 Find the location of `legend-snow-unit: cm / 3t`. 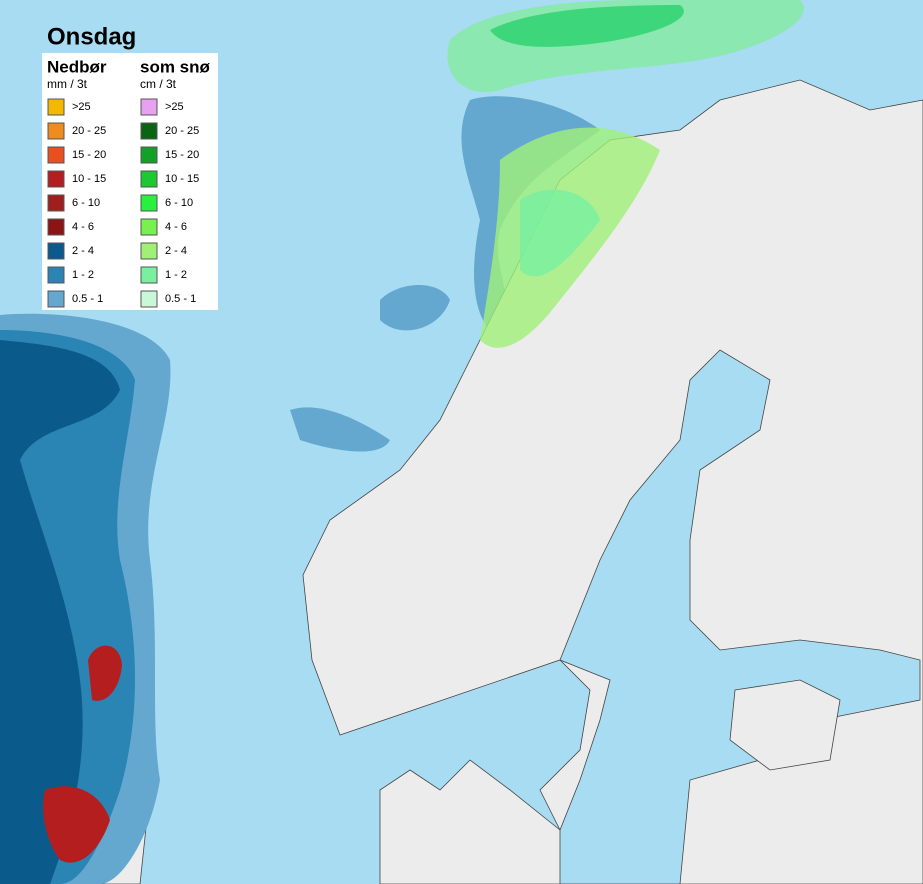

legend-snow-unit: cm / 3t is located at coordinates (158, 84).